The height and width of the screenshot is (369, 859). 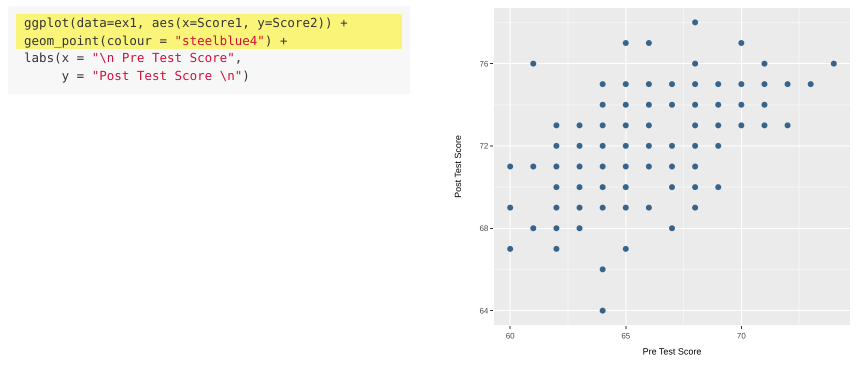 What do you see at coordinates (484, 311) in the screenshot?
I see `y-tick-label: 64` at bounding box center [484, 311].